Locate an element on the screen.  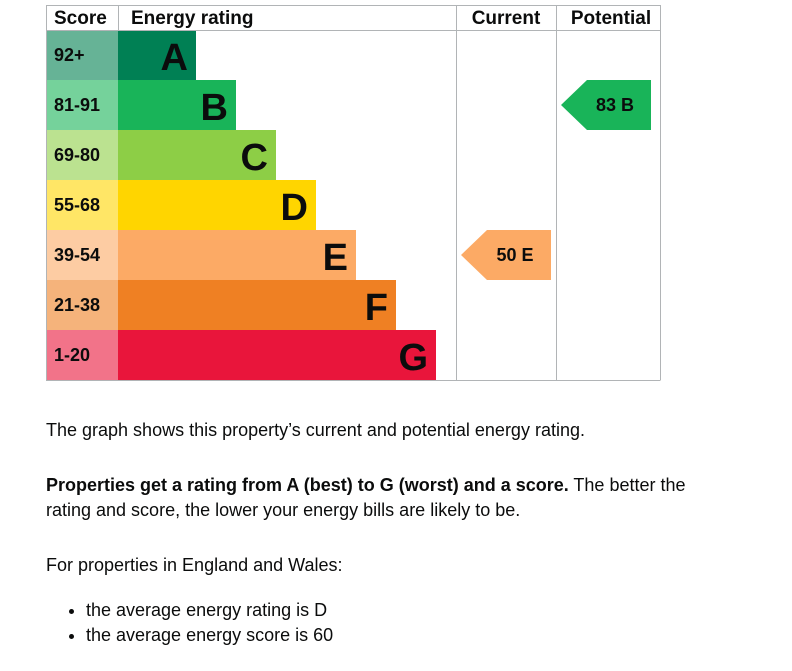
list-item: the average energy score is 60 is located at coordinates (209, 635).